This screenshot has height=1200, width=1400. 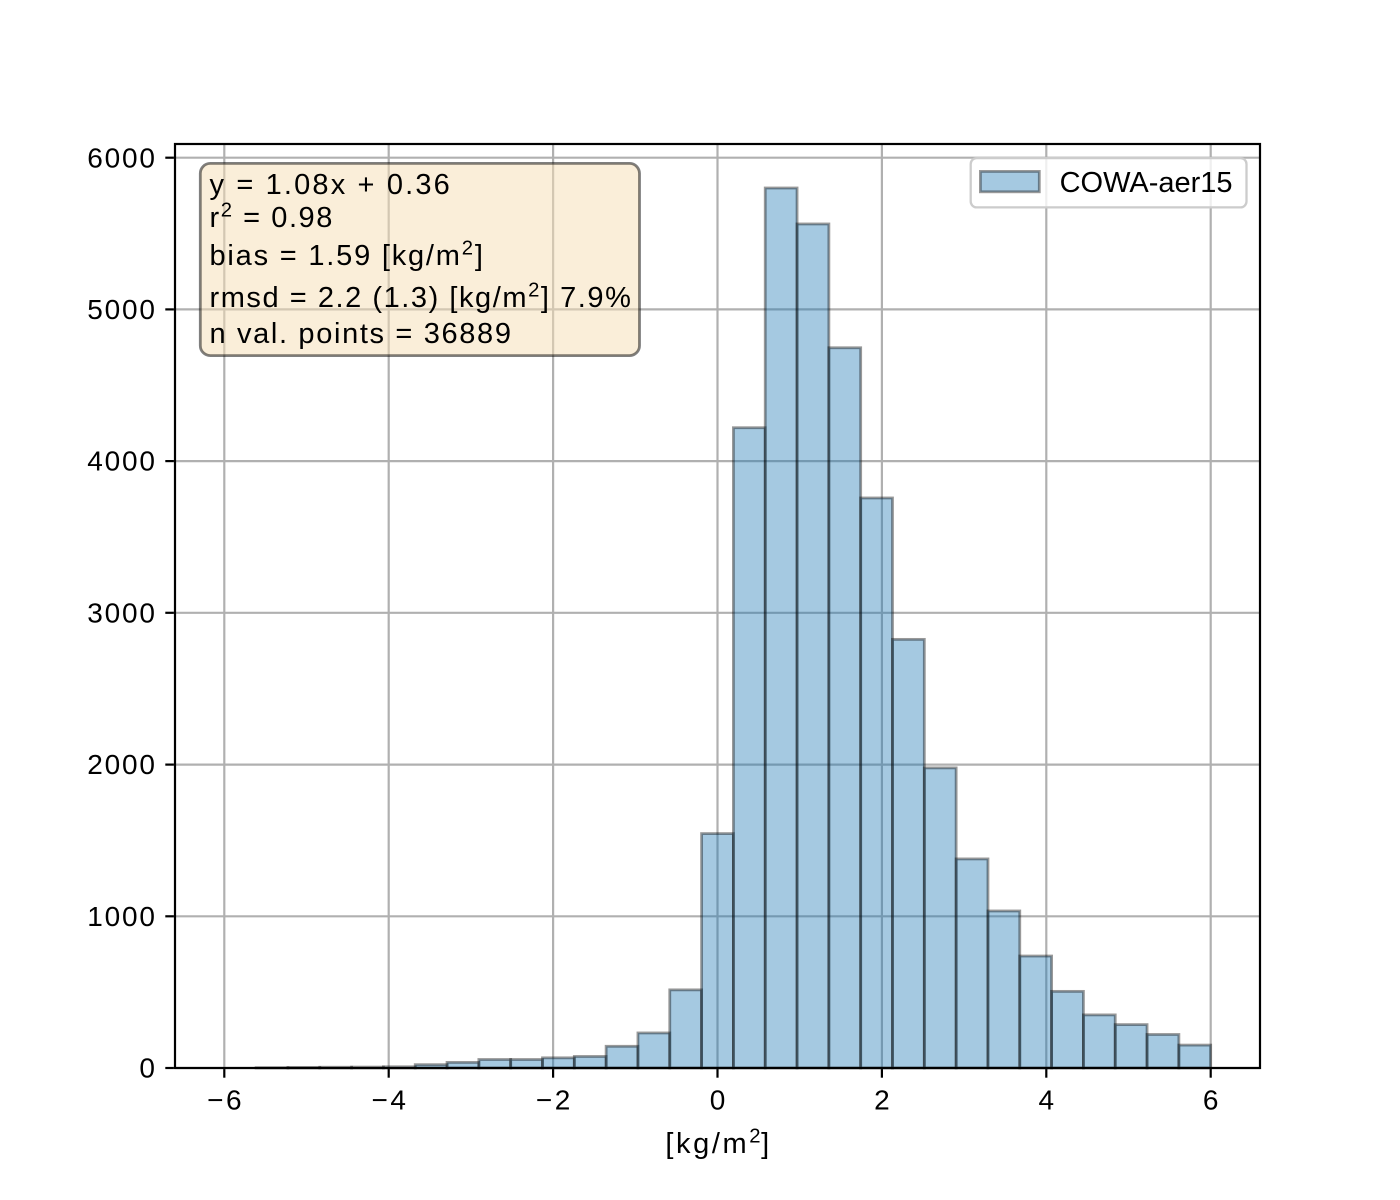 I want to click on svg-text: −6, so click(x=225, y=1100).